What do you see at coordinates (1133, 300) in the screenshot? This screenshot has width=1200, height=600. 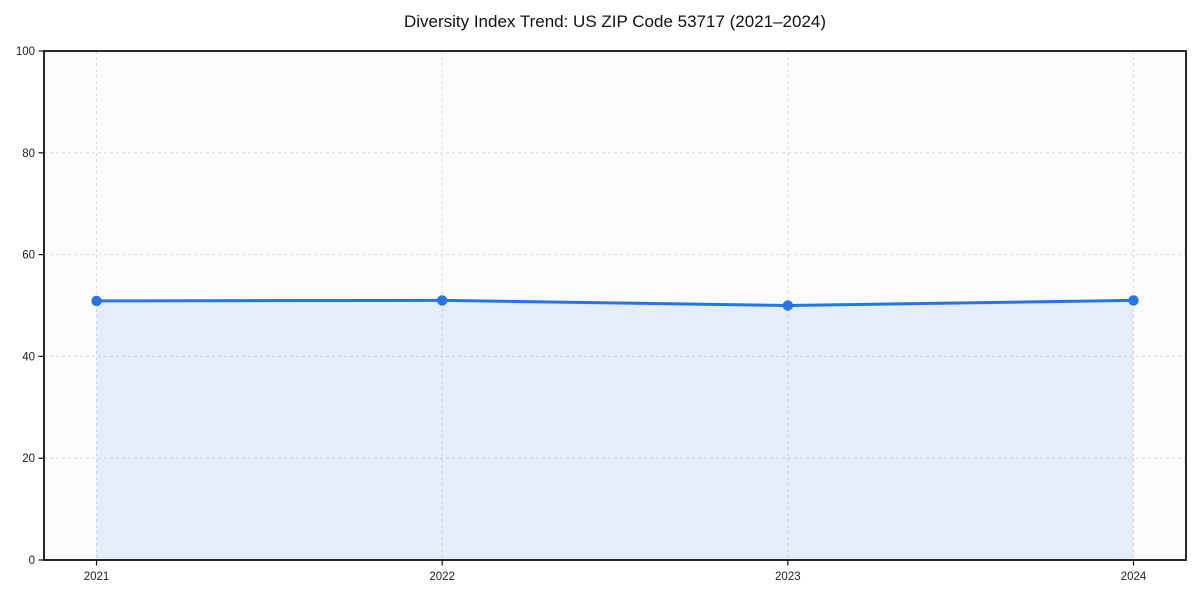 I see `data-point-2024` at bounding box center [1133, 300].